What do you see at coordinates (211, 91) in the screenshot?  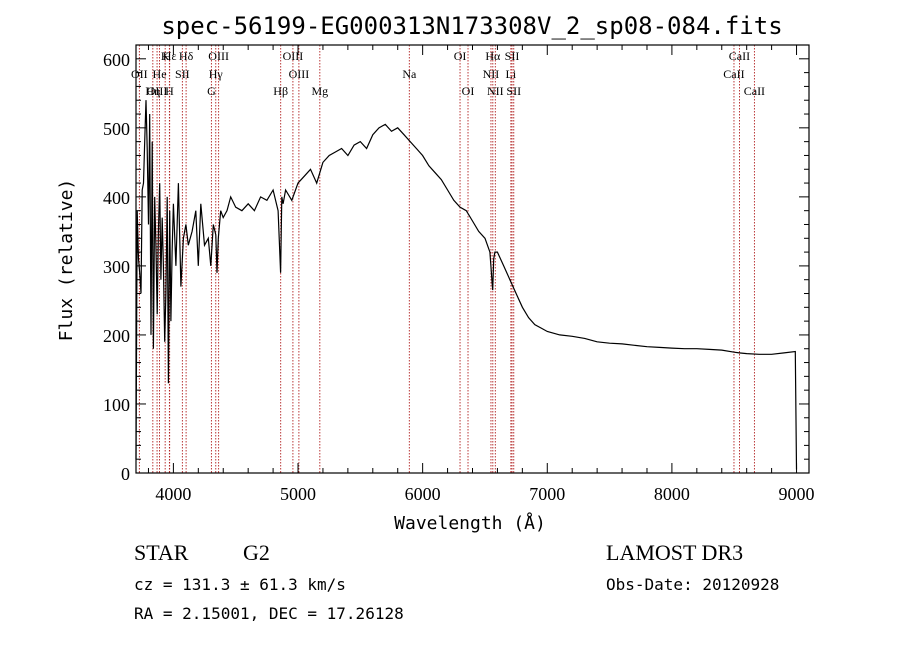 I see `line-label-11: G` at bounding box center [211, 91].